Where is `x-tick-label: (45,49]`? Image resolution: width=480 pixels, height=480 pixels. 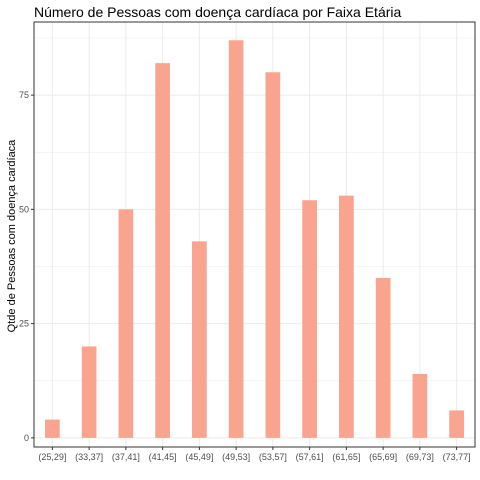 x-tick-label: (45,49] is located at coordinates (199, 457).